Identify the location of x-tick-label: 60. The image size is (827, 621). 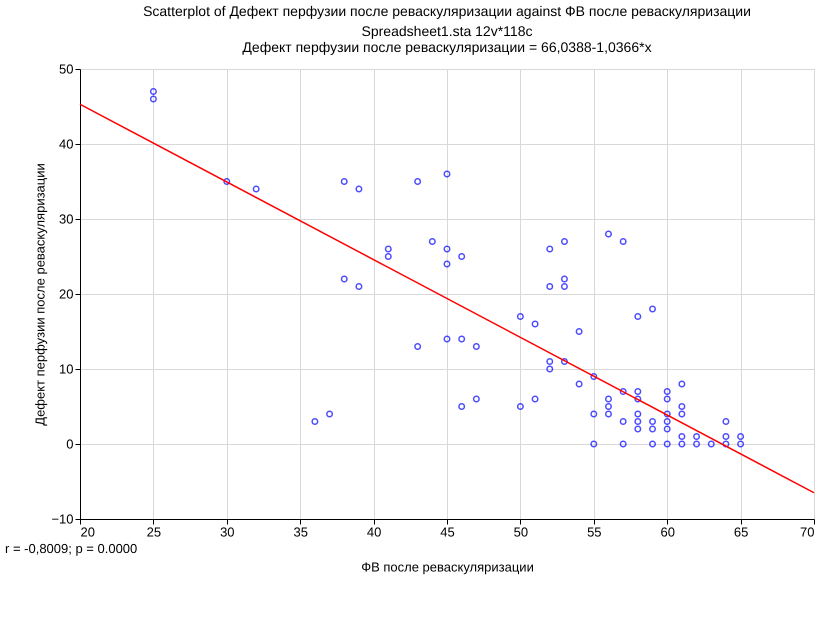
(667, 532).